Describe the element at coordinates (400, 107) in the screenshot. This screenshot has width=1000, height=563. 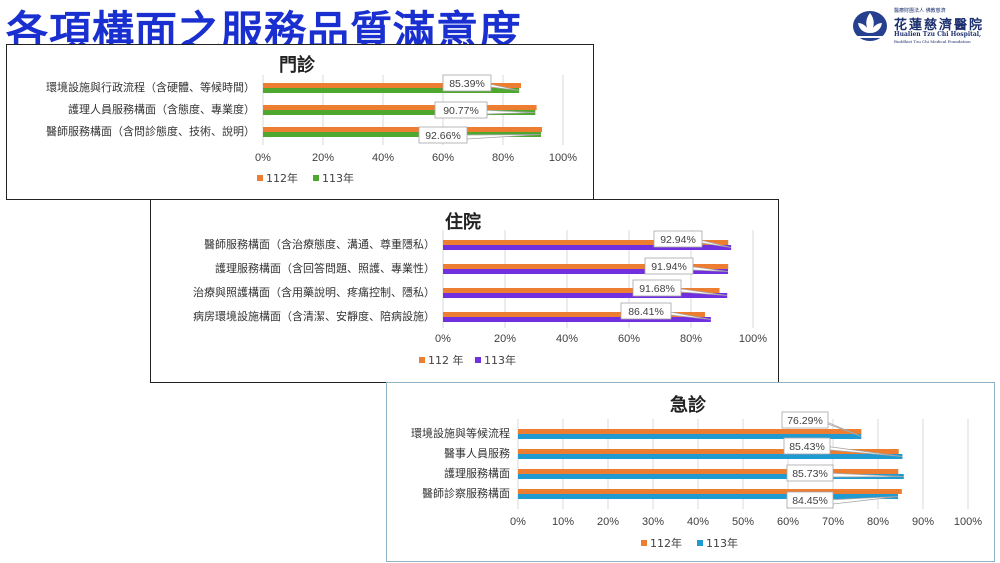
I see `outpatient-bar-2-prev-year` at that location.